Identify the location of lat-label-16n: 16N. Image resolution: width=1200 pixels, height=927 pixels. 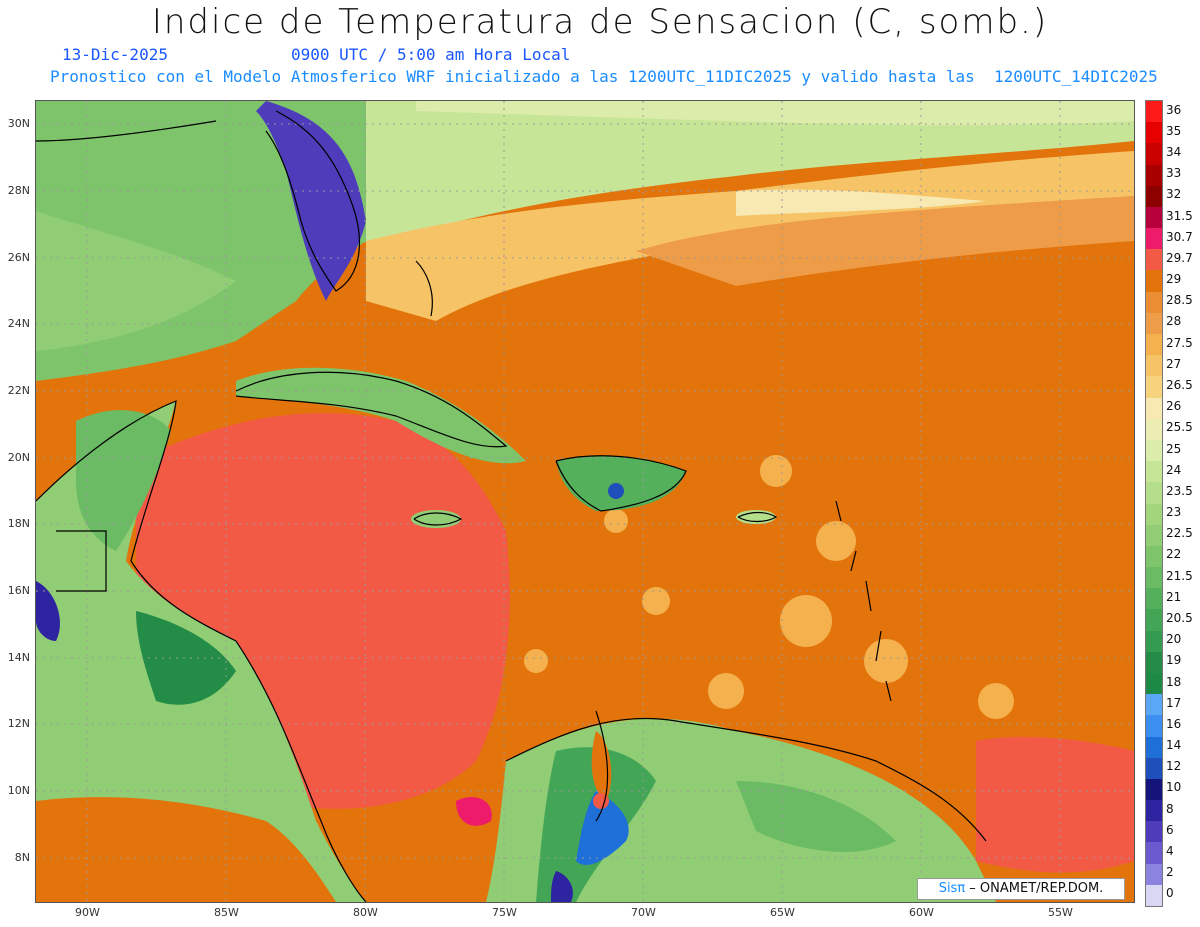
(18, 590).